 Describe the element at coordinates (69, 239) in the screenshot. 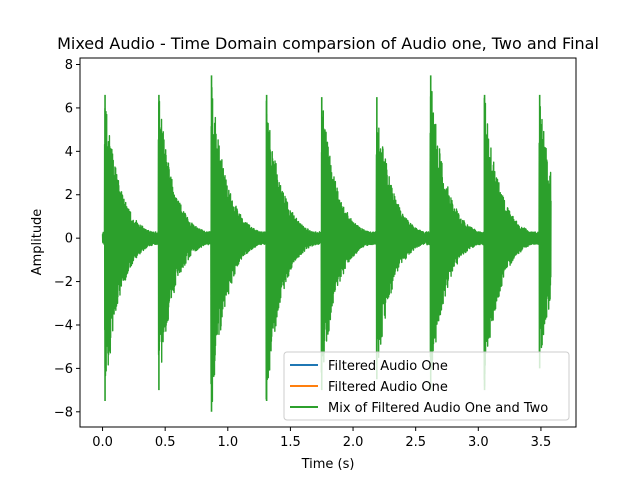

I see `y-tick-label: 0` at that location.